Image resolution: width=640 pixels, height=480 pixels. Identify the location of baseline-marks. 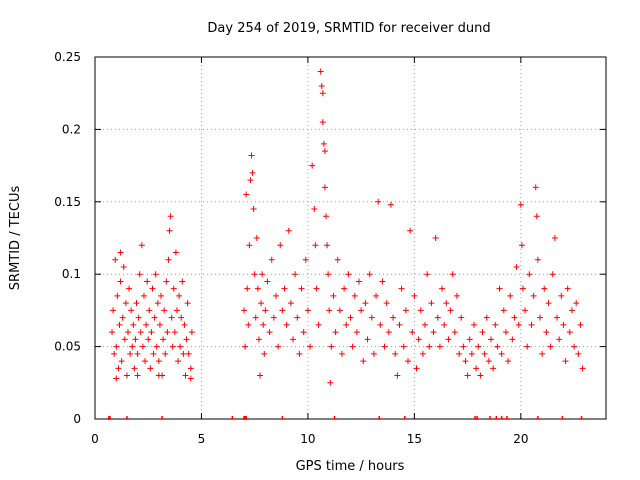
(345, 418).